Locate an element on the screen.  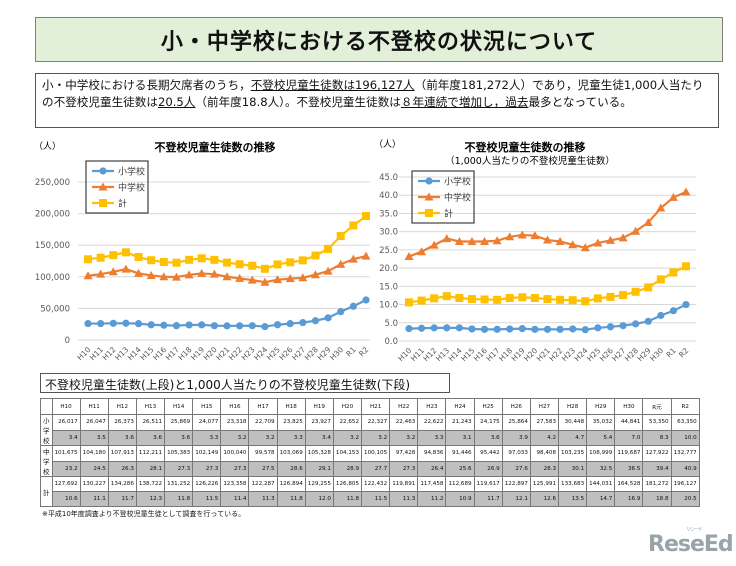
summary-highlight: 不登校児童生徒数は196,127人 is located at coordinates (332, 85).